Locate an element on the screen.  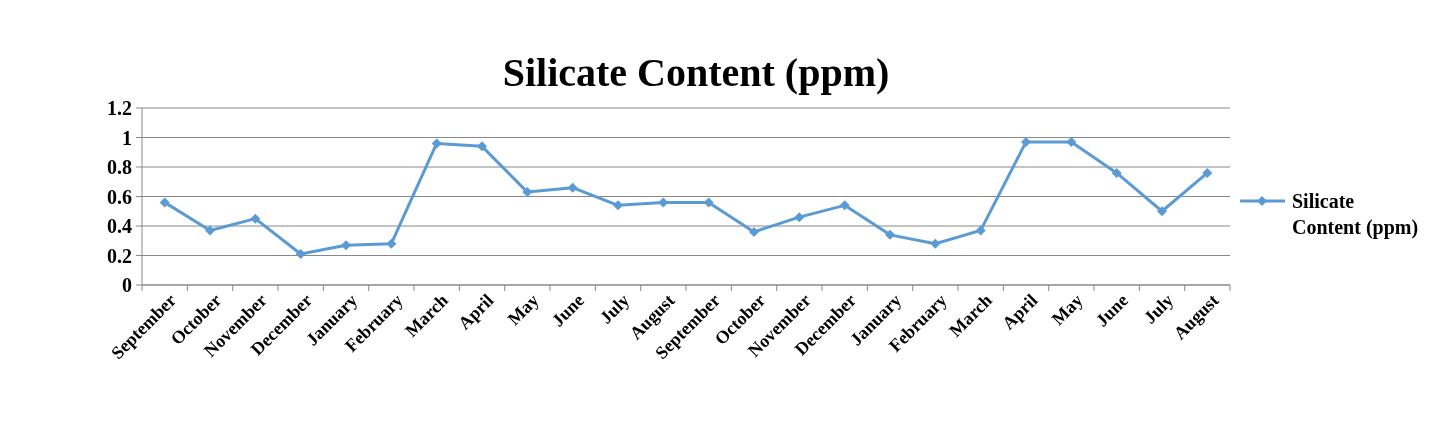
y-tick-label: 0.4 is located at coordinates (119, 226).